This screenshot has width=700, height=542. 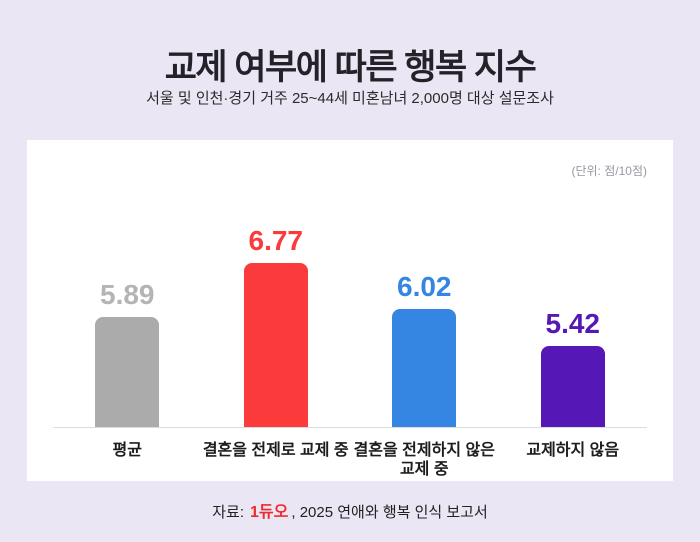 I want to click on source-prefix: 자료:, so click(x=228, y=512).